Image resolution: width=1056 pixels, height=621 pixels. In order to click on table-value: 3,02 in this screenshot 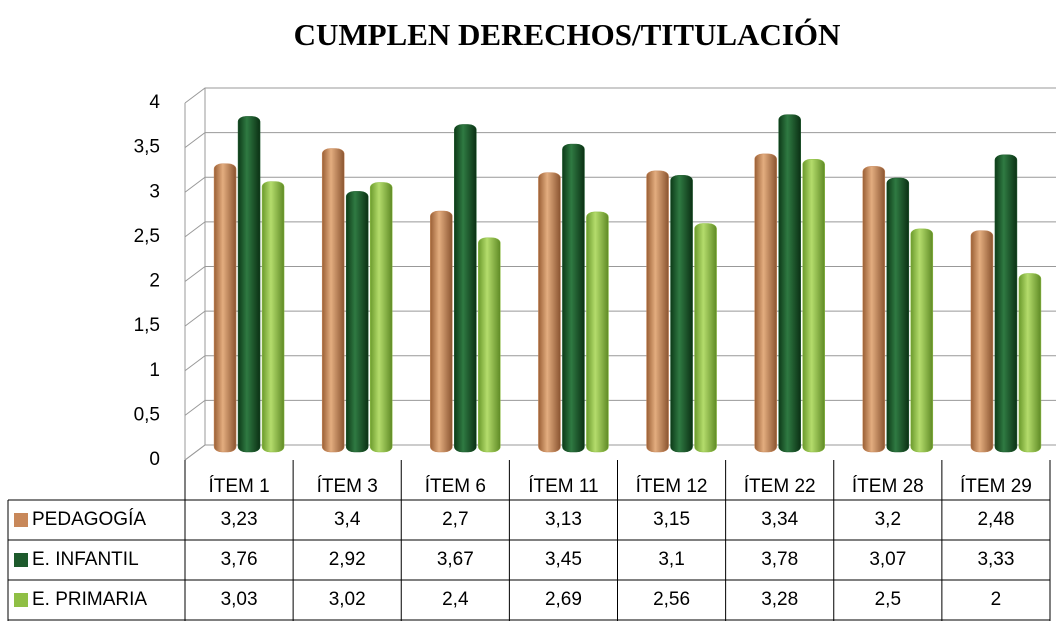, I will do `click(347, 599)`.